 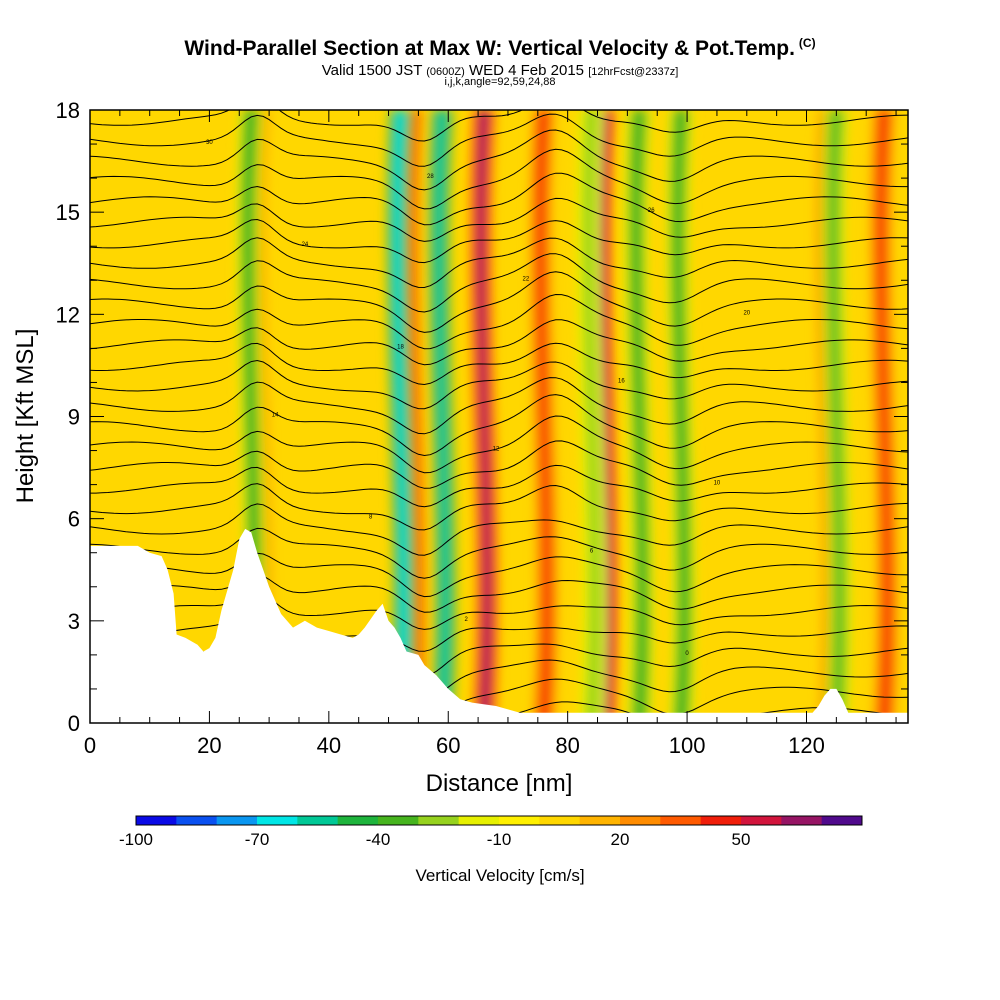 I want to click on chart-subtitle-2: i,j,k,angle=92,59,24,88, so click(x=500, y=82).